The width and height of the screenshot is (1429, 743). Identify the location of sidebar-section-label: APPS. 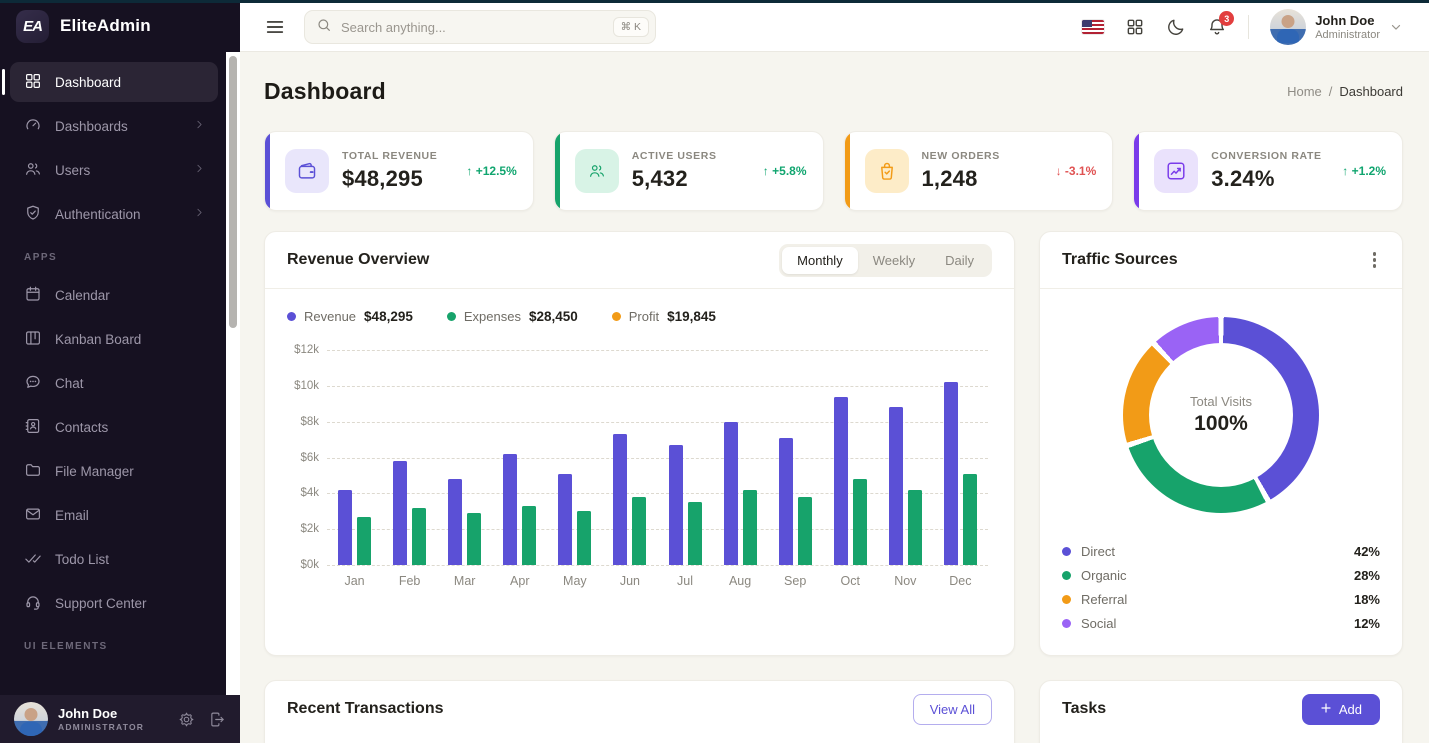
(41, 257).